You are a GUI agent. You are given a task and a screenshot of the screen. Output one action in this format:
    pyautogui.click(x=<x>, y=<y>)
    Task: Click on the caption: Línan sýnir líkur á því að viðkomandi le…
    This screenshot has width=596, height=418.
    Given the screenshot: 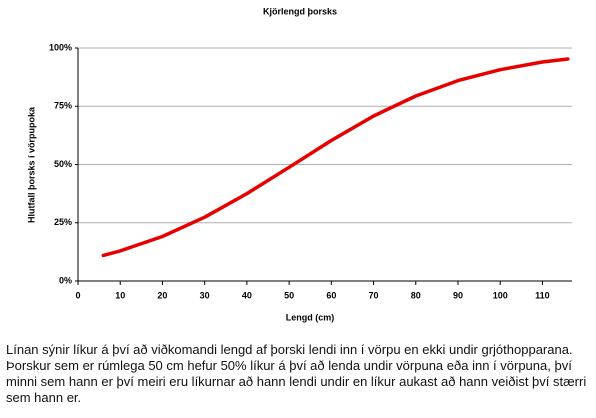 What is the action you would take?
    pyautogui.click(x=298, y=373)
    